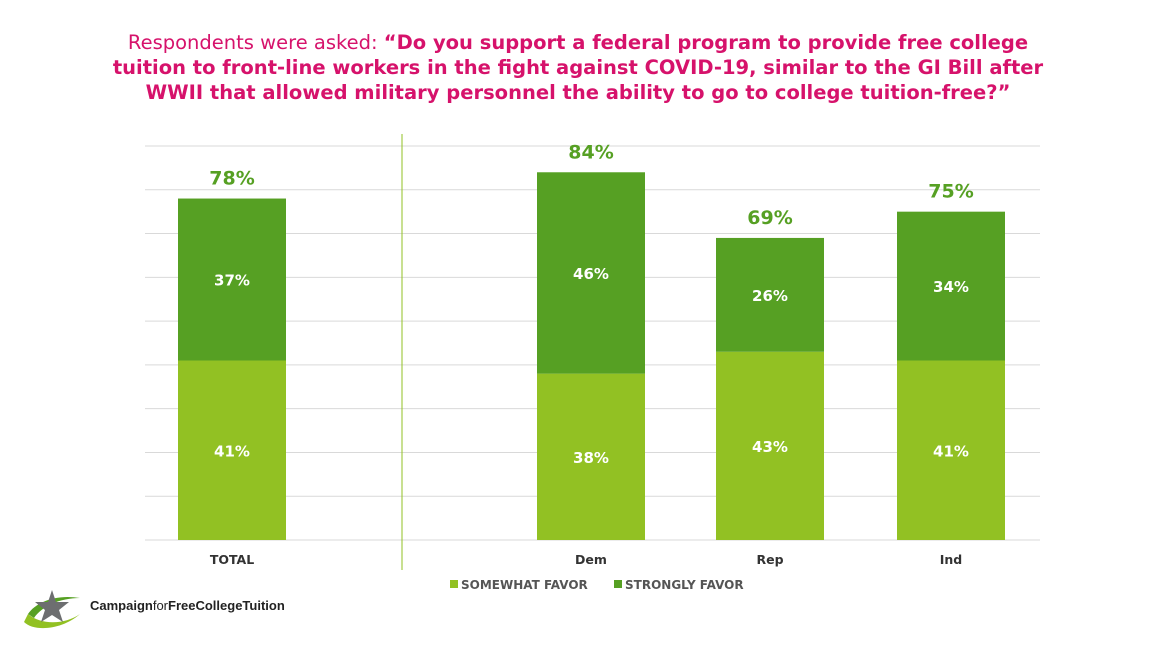  I want to click on segment-label: 38%, so click(591, 458).